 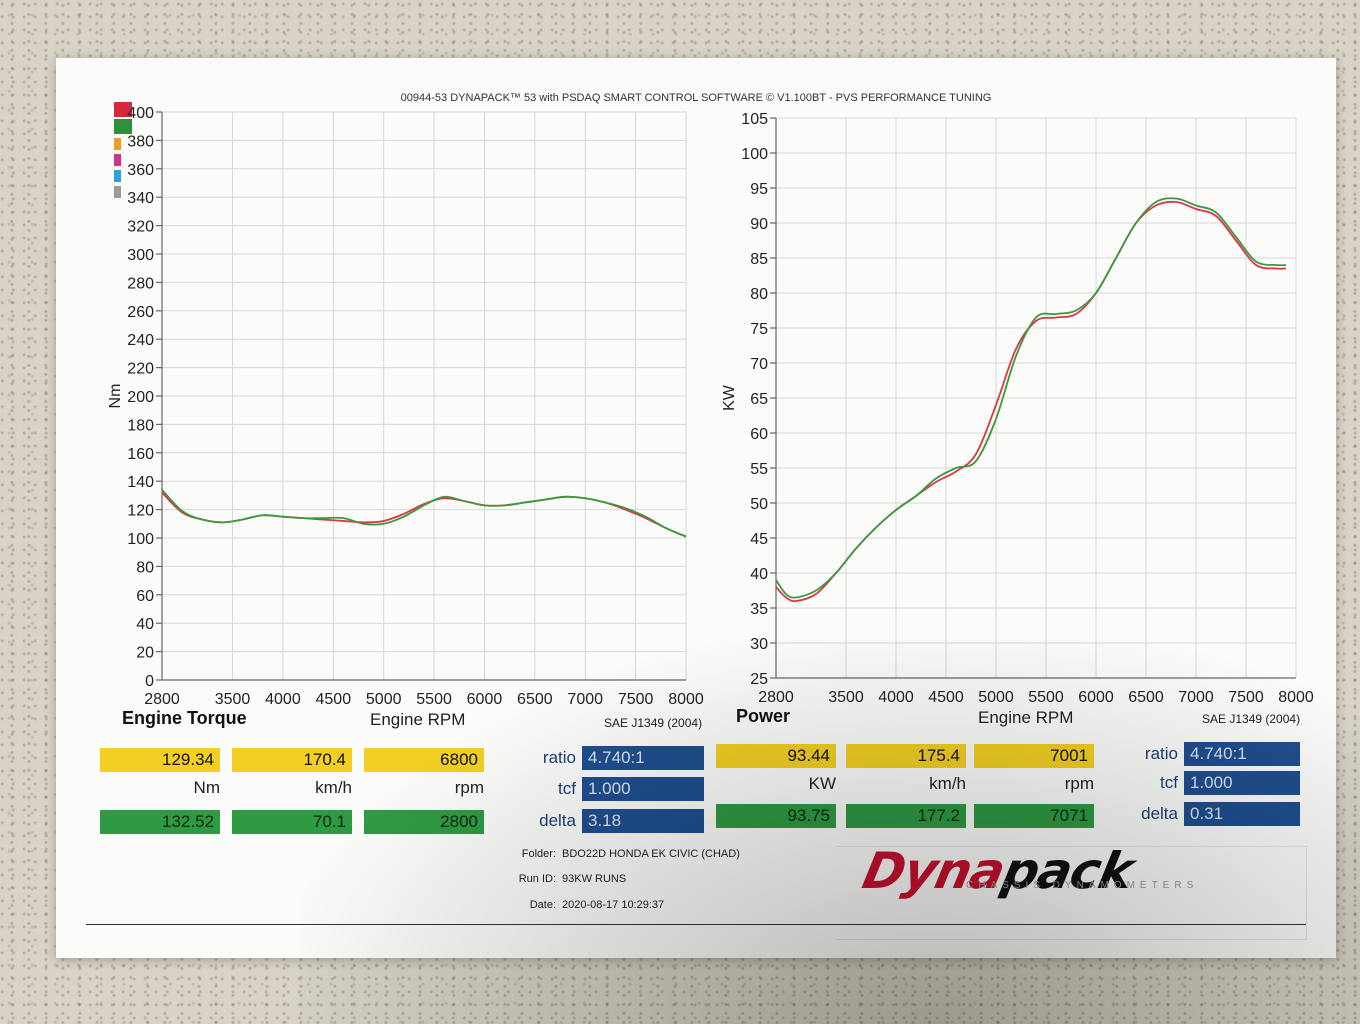 What do you see at coordinates (140, 482) in the screenshot?
I see `y-tick-label: 140` at bounding box center [140, 482].